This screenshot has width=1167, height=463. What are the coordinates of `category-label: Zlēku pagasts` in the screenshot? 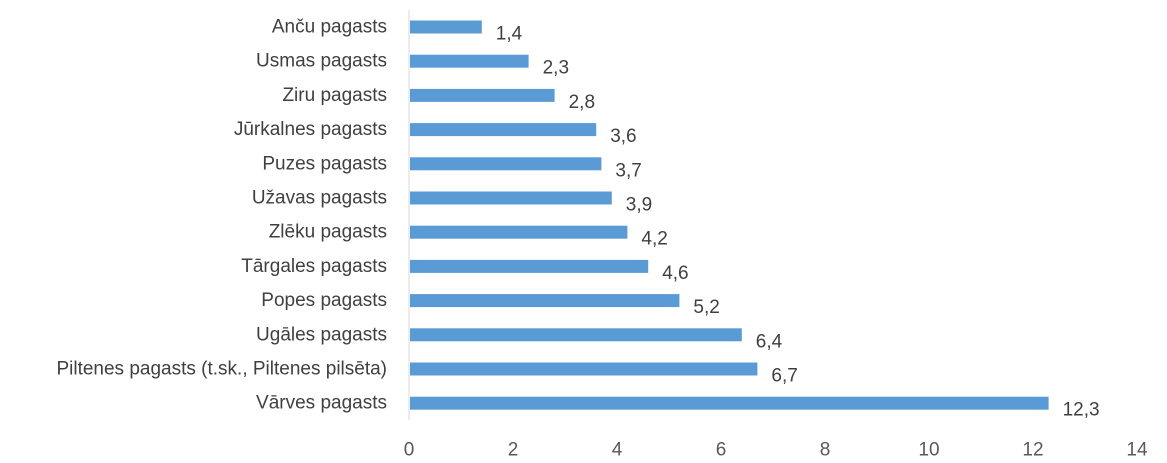 It's located at (328, 232).